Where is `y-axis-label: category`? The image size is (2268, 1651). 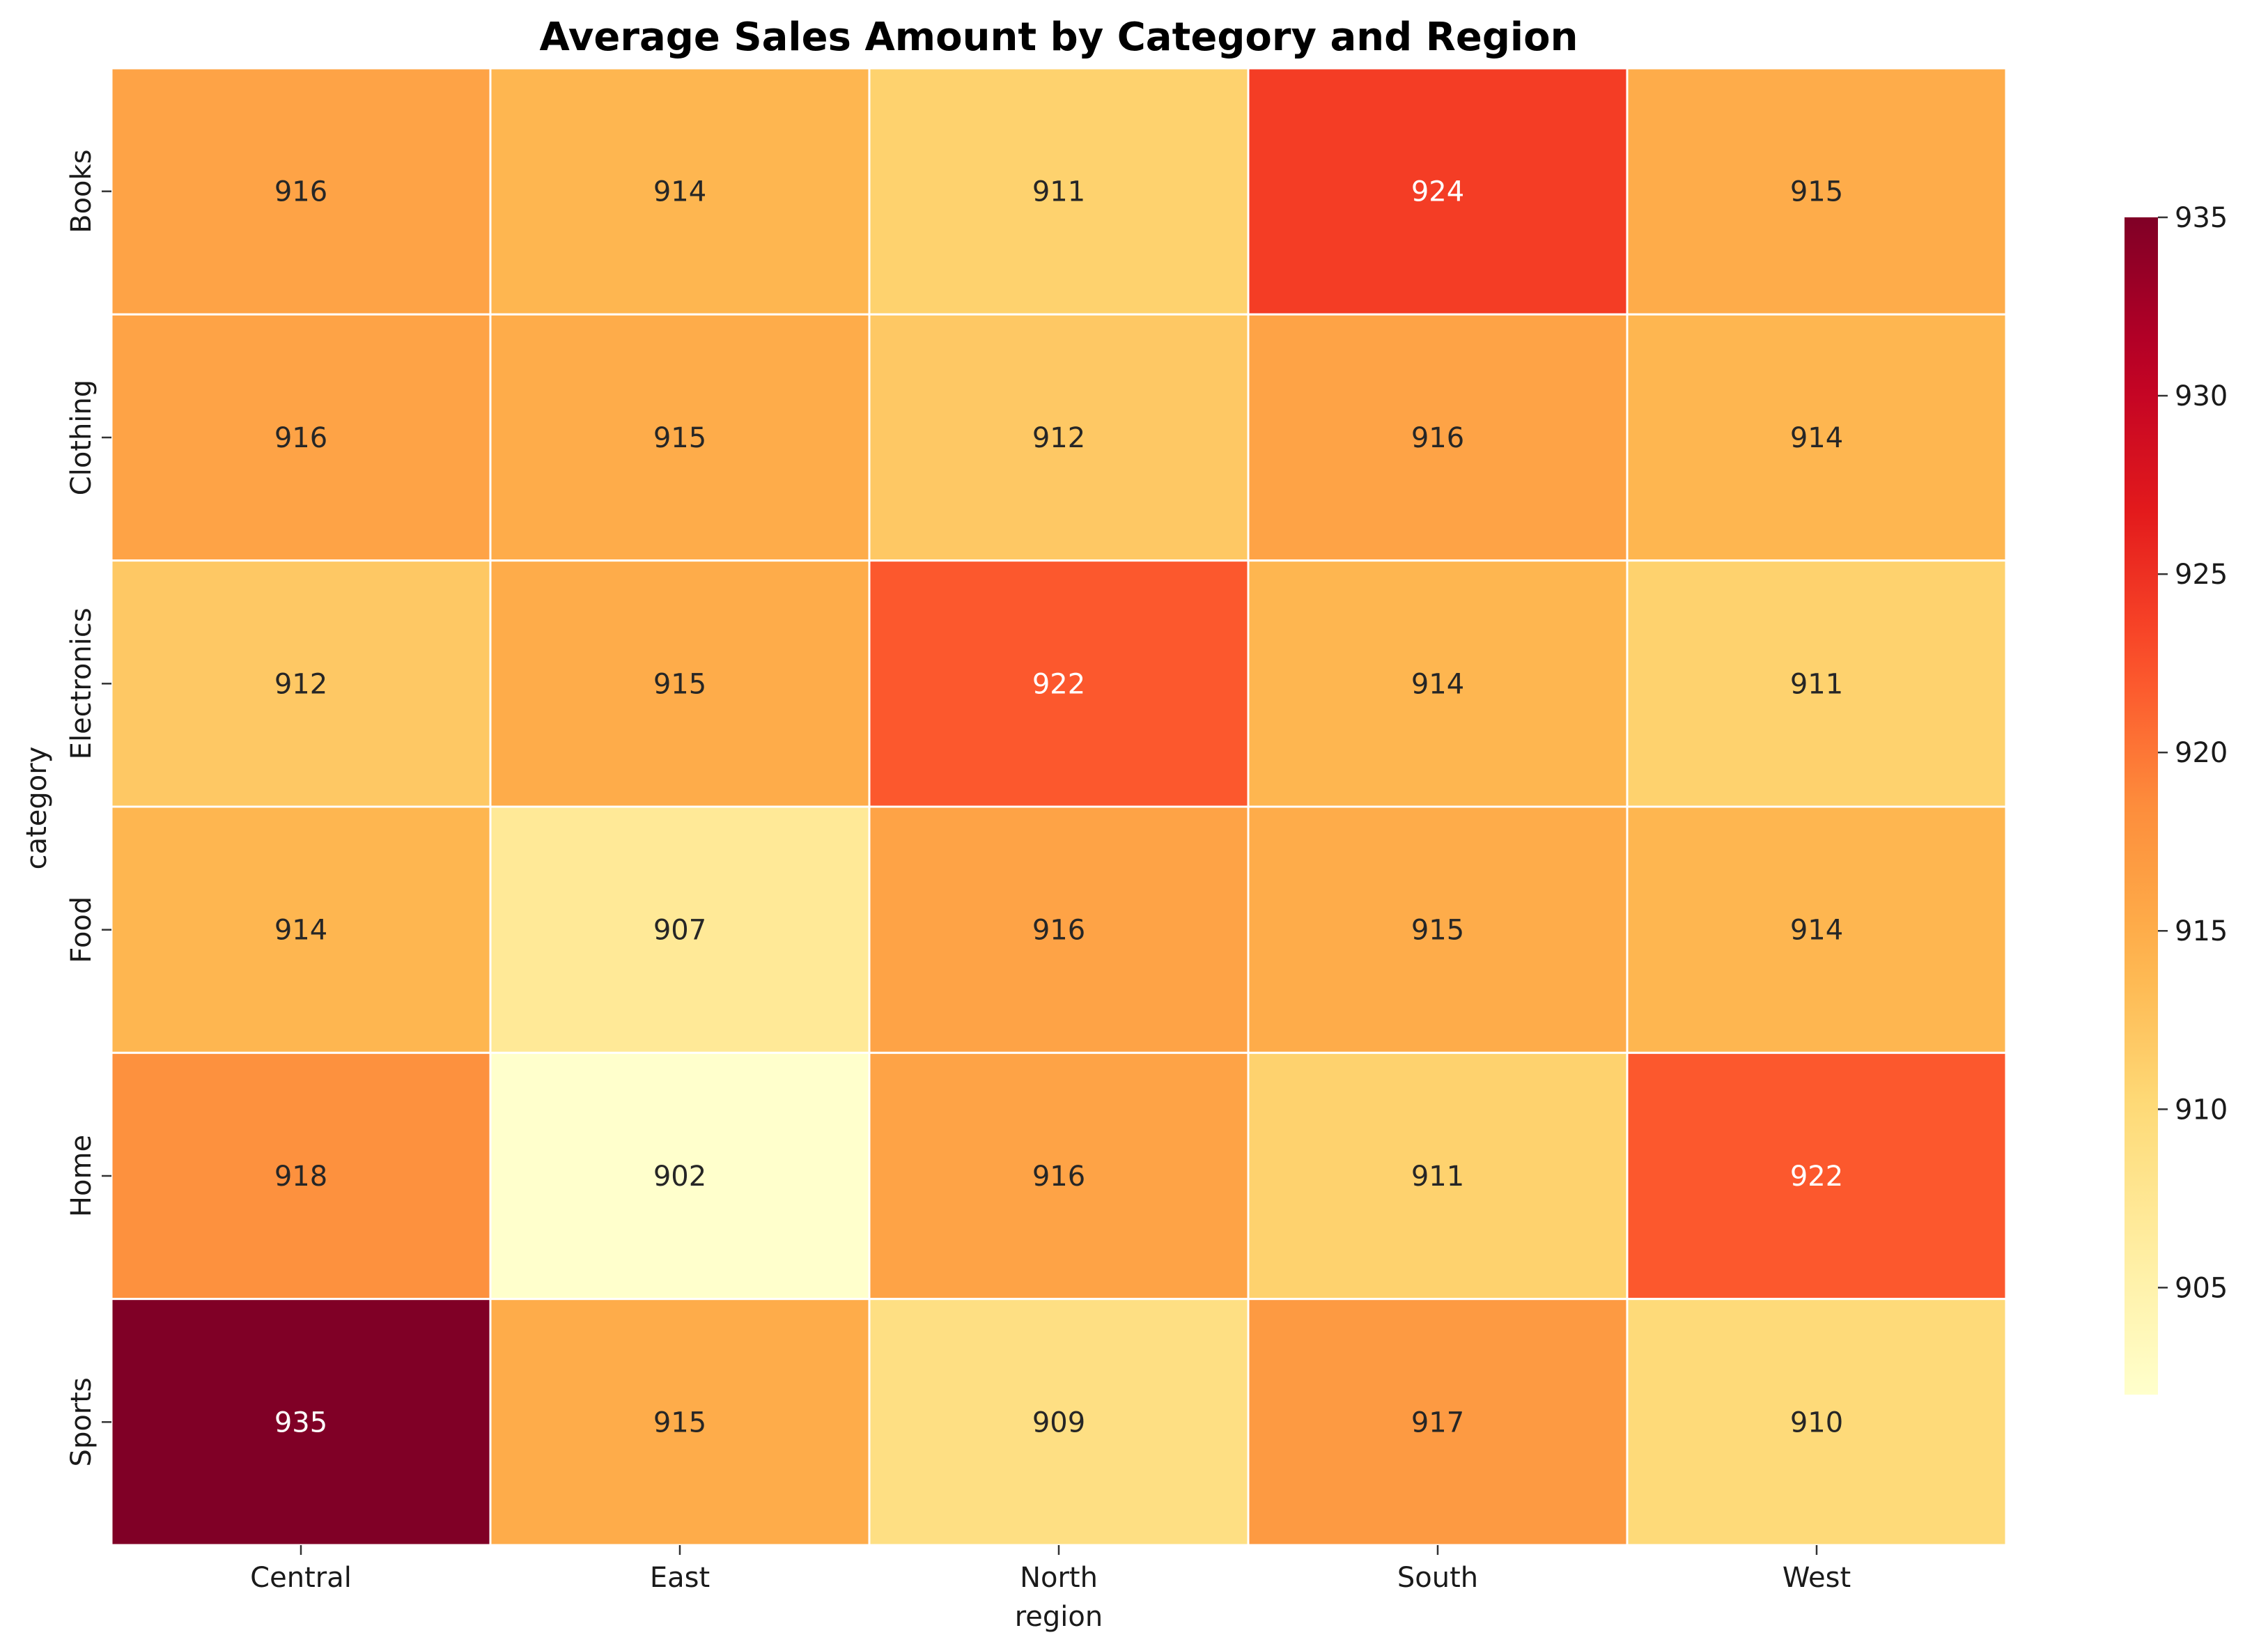
y-axis-label: category is located at coordinates (37, 808).